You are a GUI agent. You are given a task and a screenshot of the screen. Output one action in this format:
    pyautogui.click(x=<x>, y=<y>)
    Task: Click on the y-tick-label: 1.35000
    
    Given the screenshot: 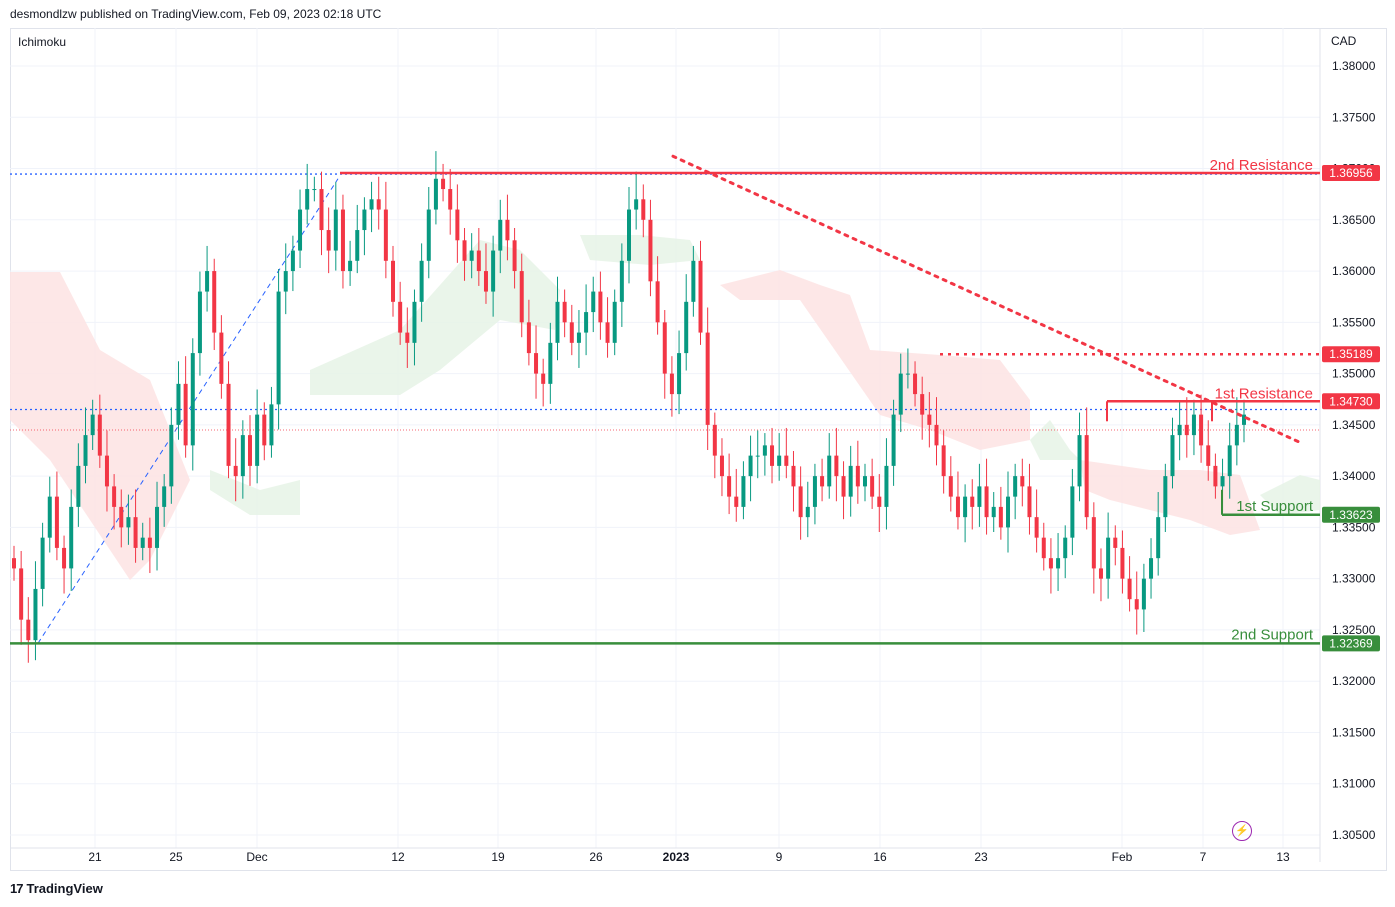 What is the action you would take?
    pyautogui.click(x=1354, y=374)
    